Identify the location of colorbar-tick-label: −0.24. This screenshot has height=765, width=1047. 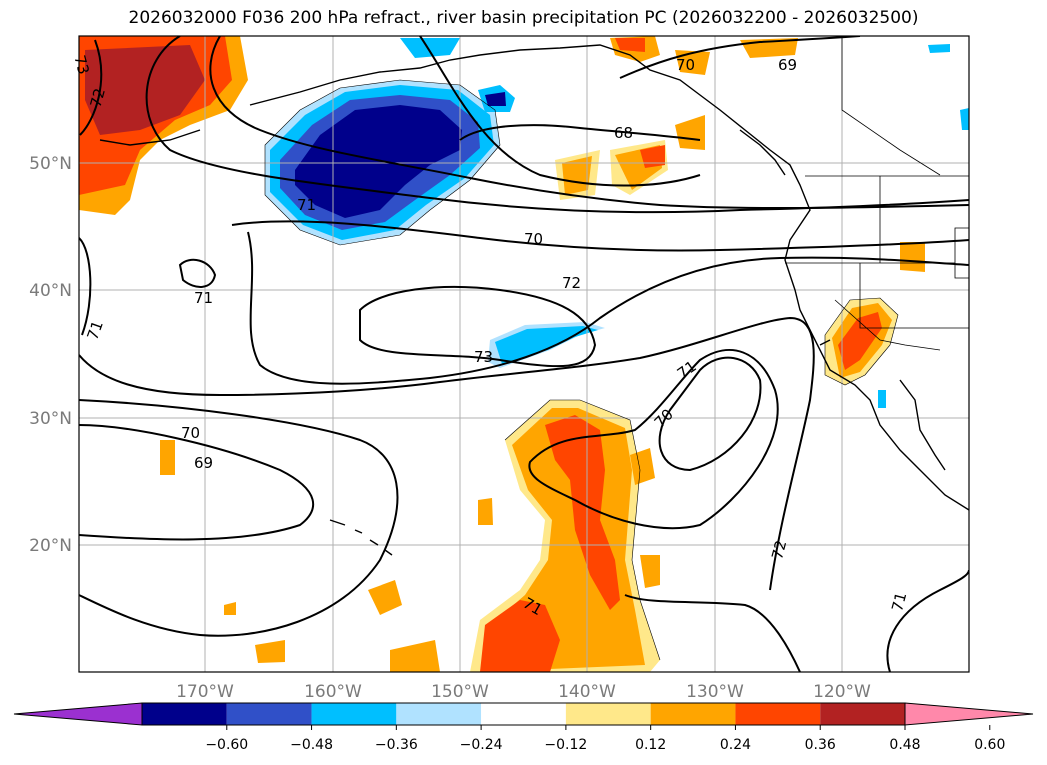
(481, 745).